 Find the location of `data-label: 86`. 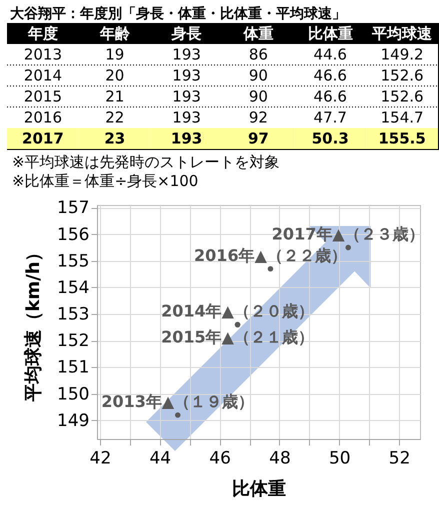

data-label: 86 is located at coordinates (258, 55).